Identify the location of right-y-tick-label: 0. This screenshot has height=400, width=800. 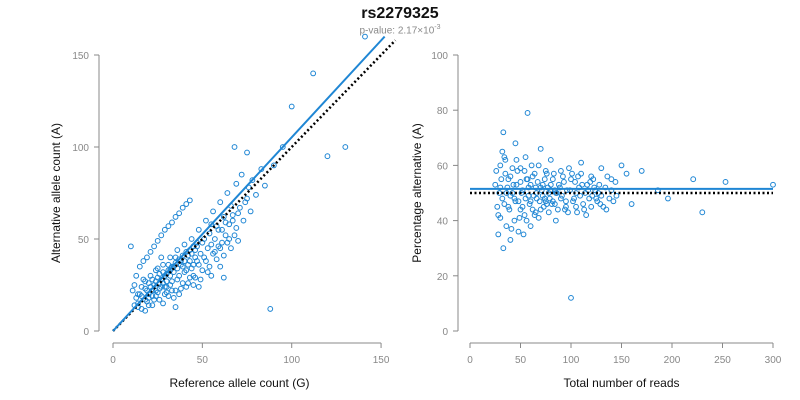
(445, 332).